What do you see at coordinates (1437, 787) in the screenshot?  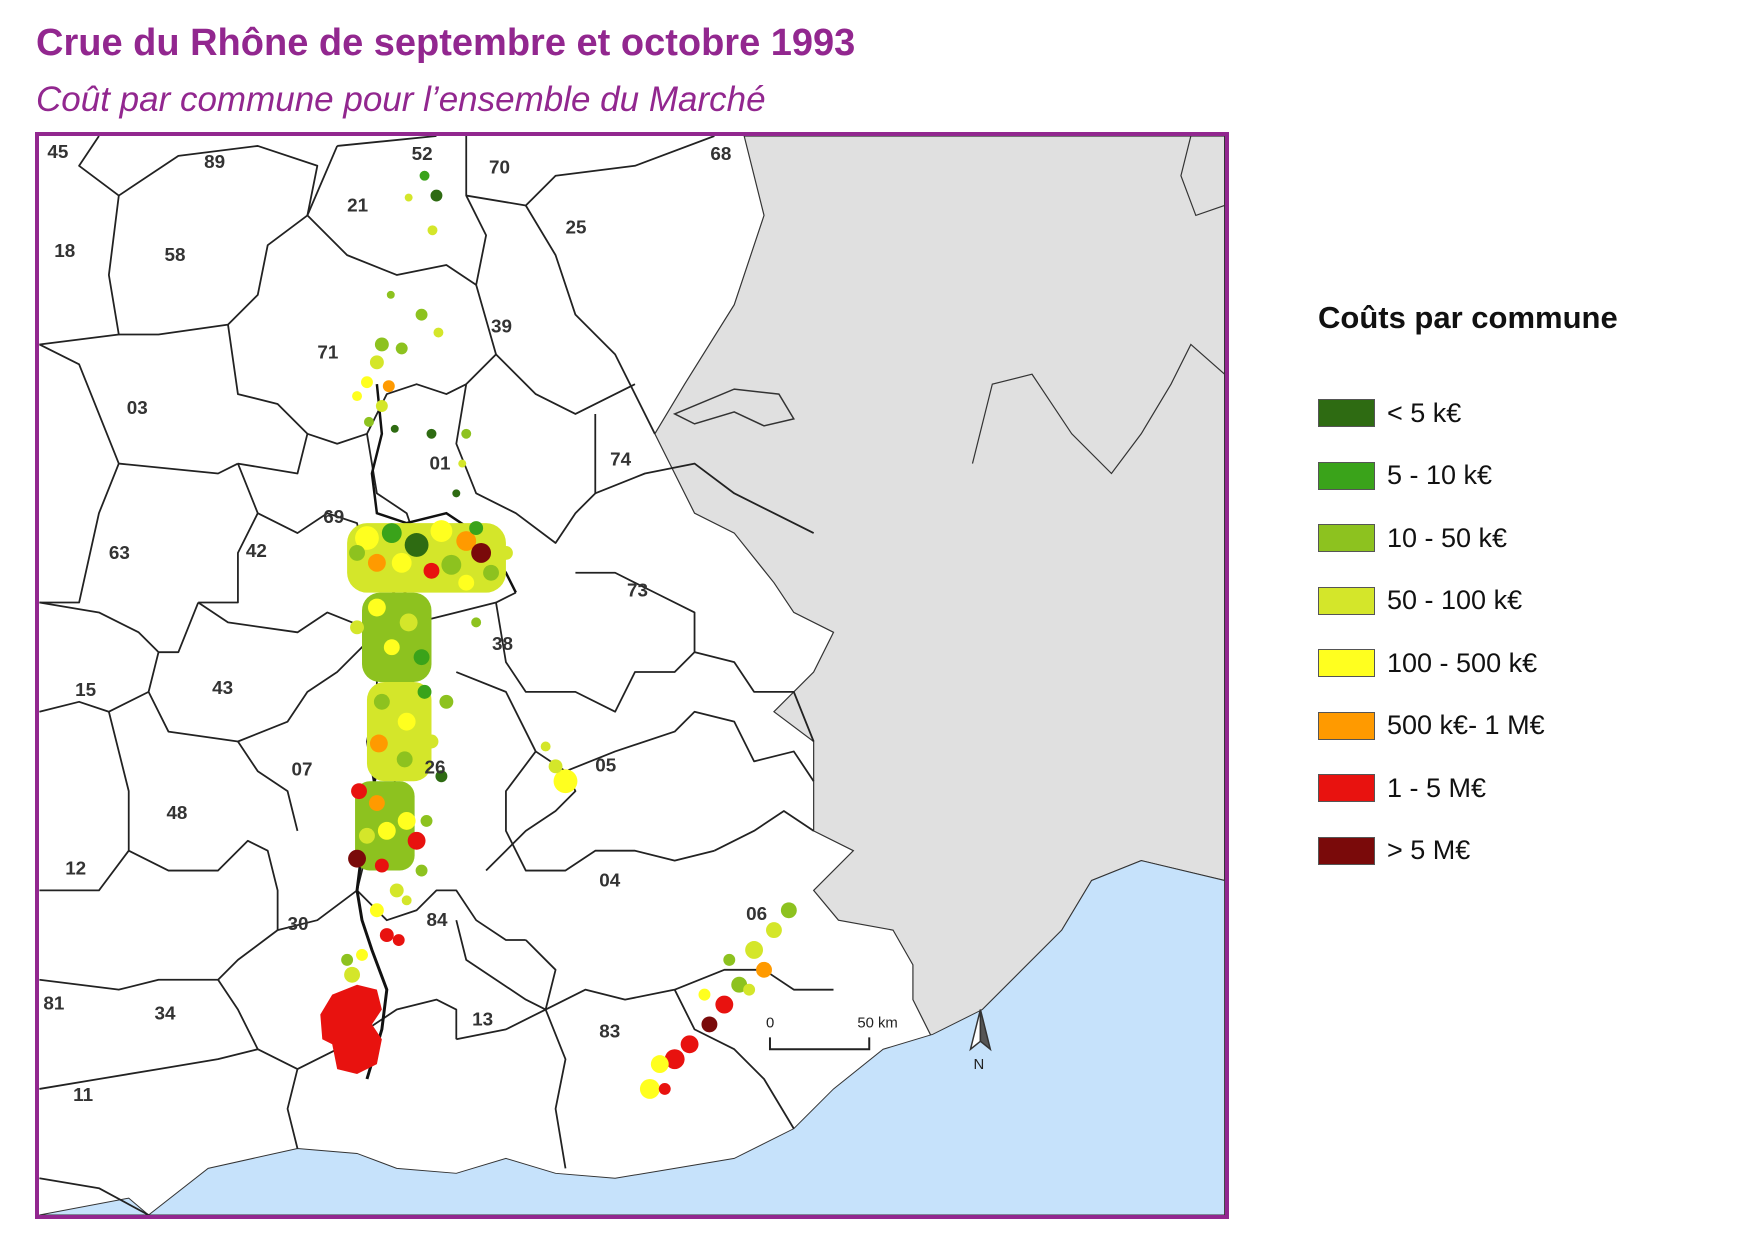 I see `legend-label: 1 - 5 M€` at bounding box center [1437, 787].